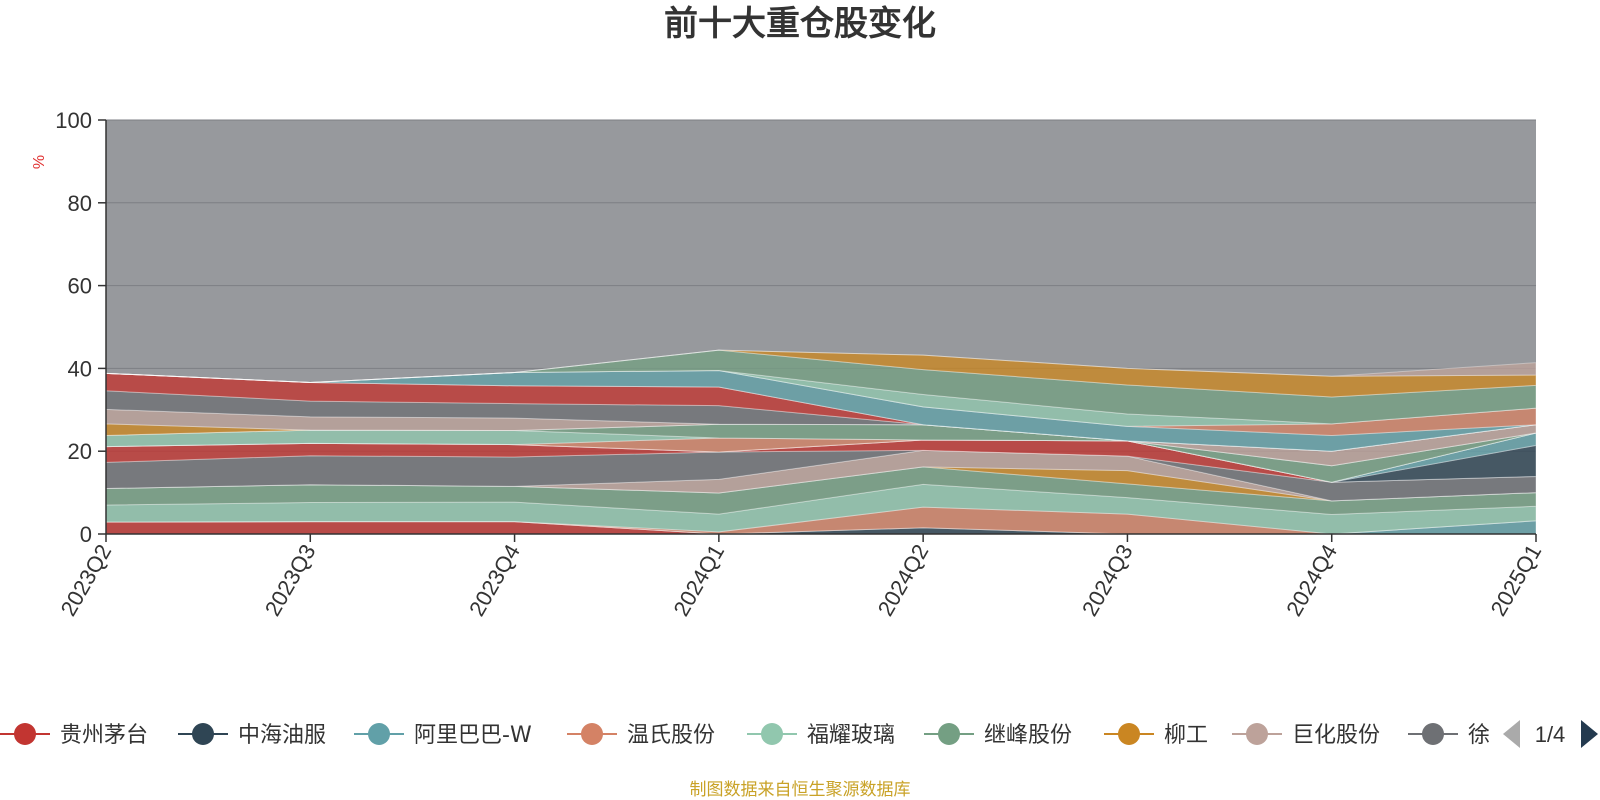 The image size is (1600, 800). I want to click on legend-next-page-icon, so click(1589, 734).